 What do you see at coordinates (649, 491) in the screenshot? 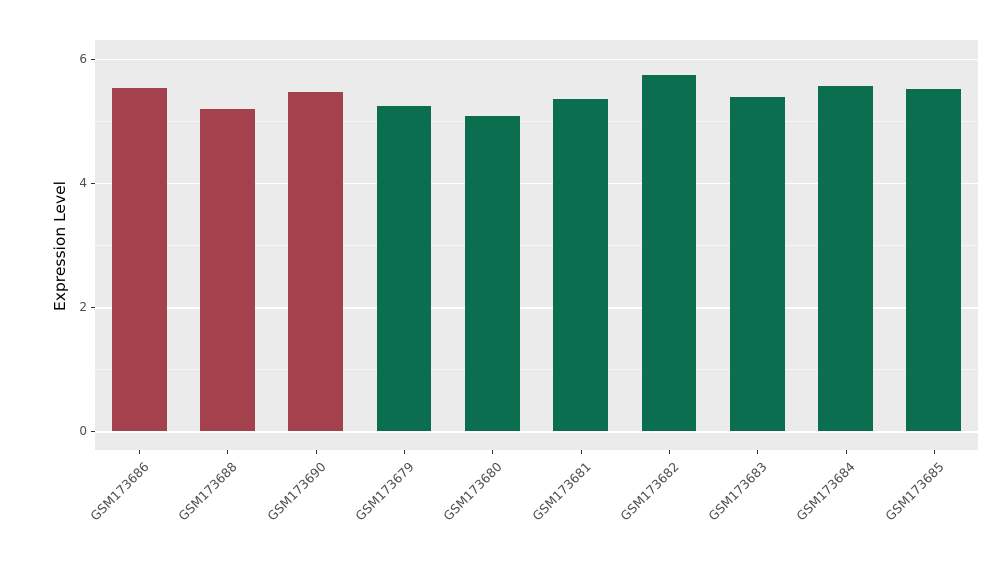
I see `x-tick-label: GSM173682` at bounding box center [649, 491].